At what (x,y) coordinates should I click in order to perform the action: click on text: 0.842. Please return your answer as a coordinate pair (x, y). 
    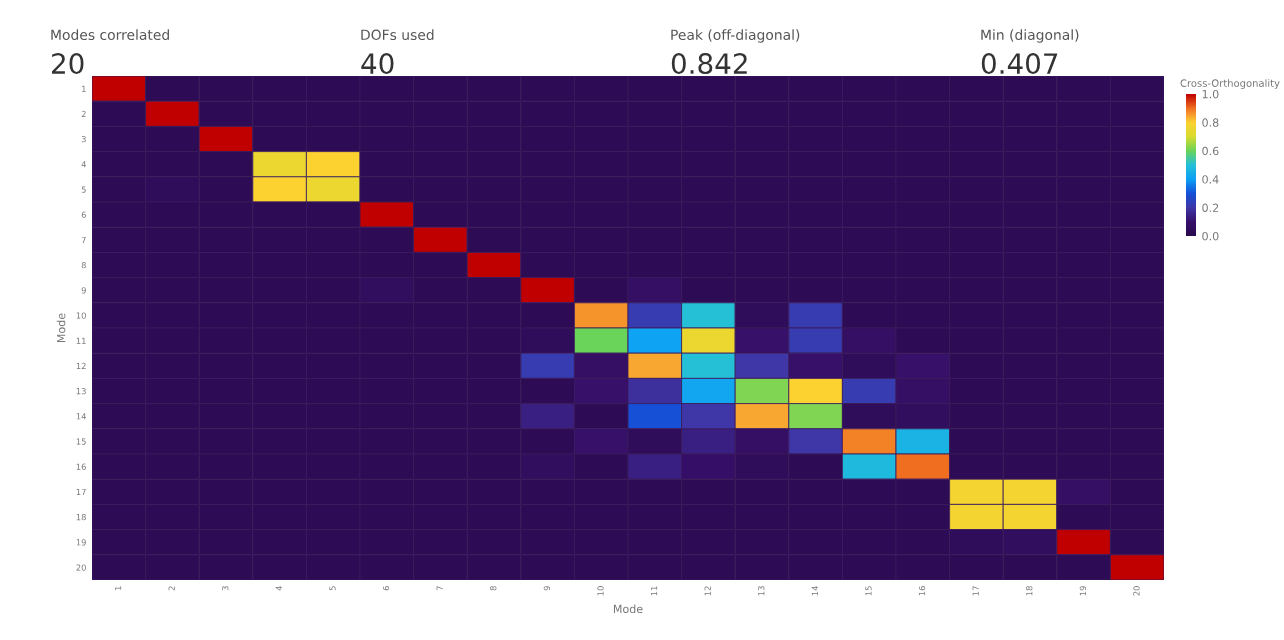
    Looking at the image, I should click on (709, 64).